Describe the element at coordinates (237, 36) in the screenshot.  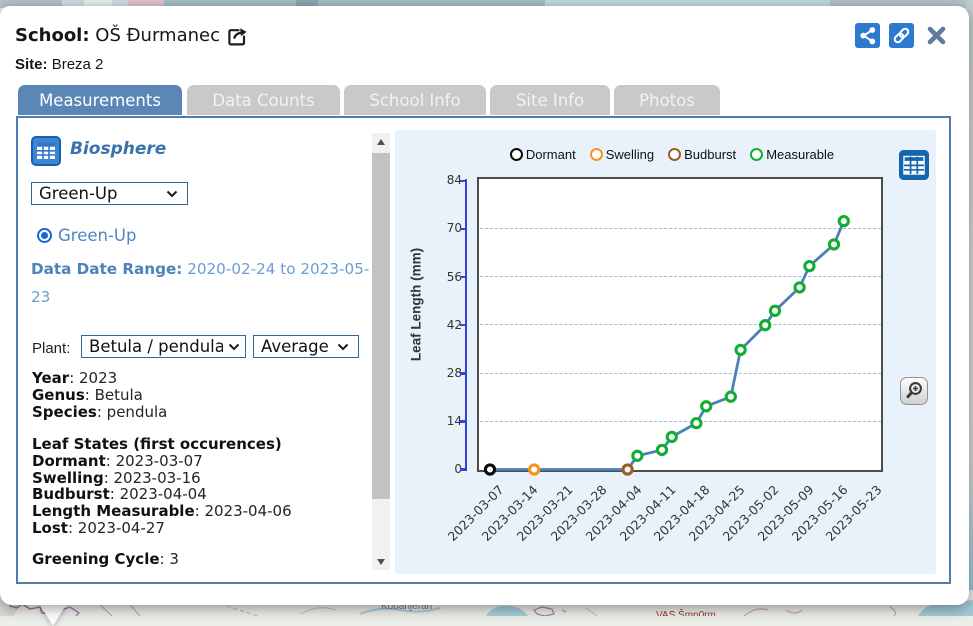
I see `open-in-new-icon` at that location.